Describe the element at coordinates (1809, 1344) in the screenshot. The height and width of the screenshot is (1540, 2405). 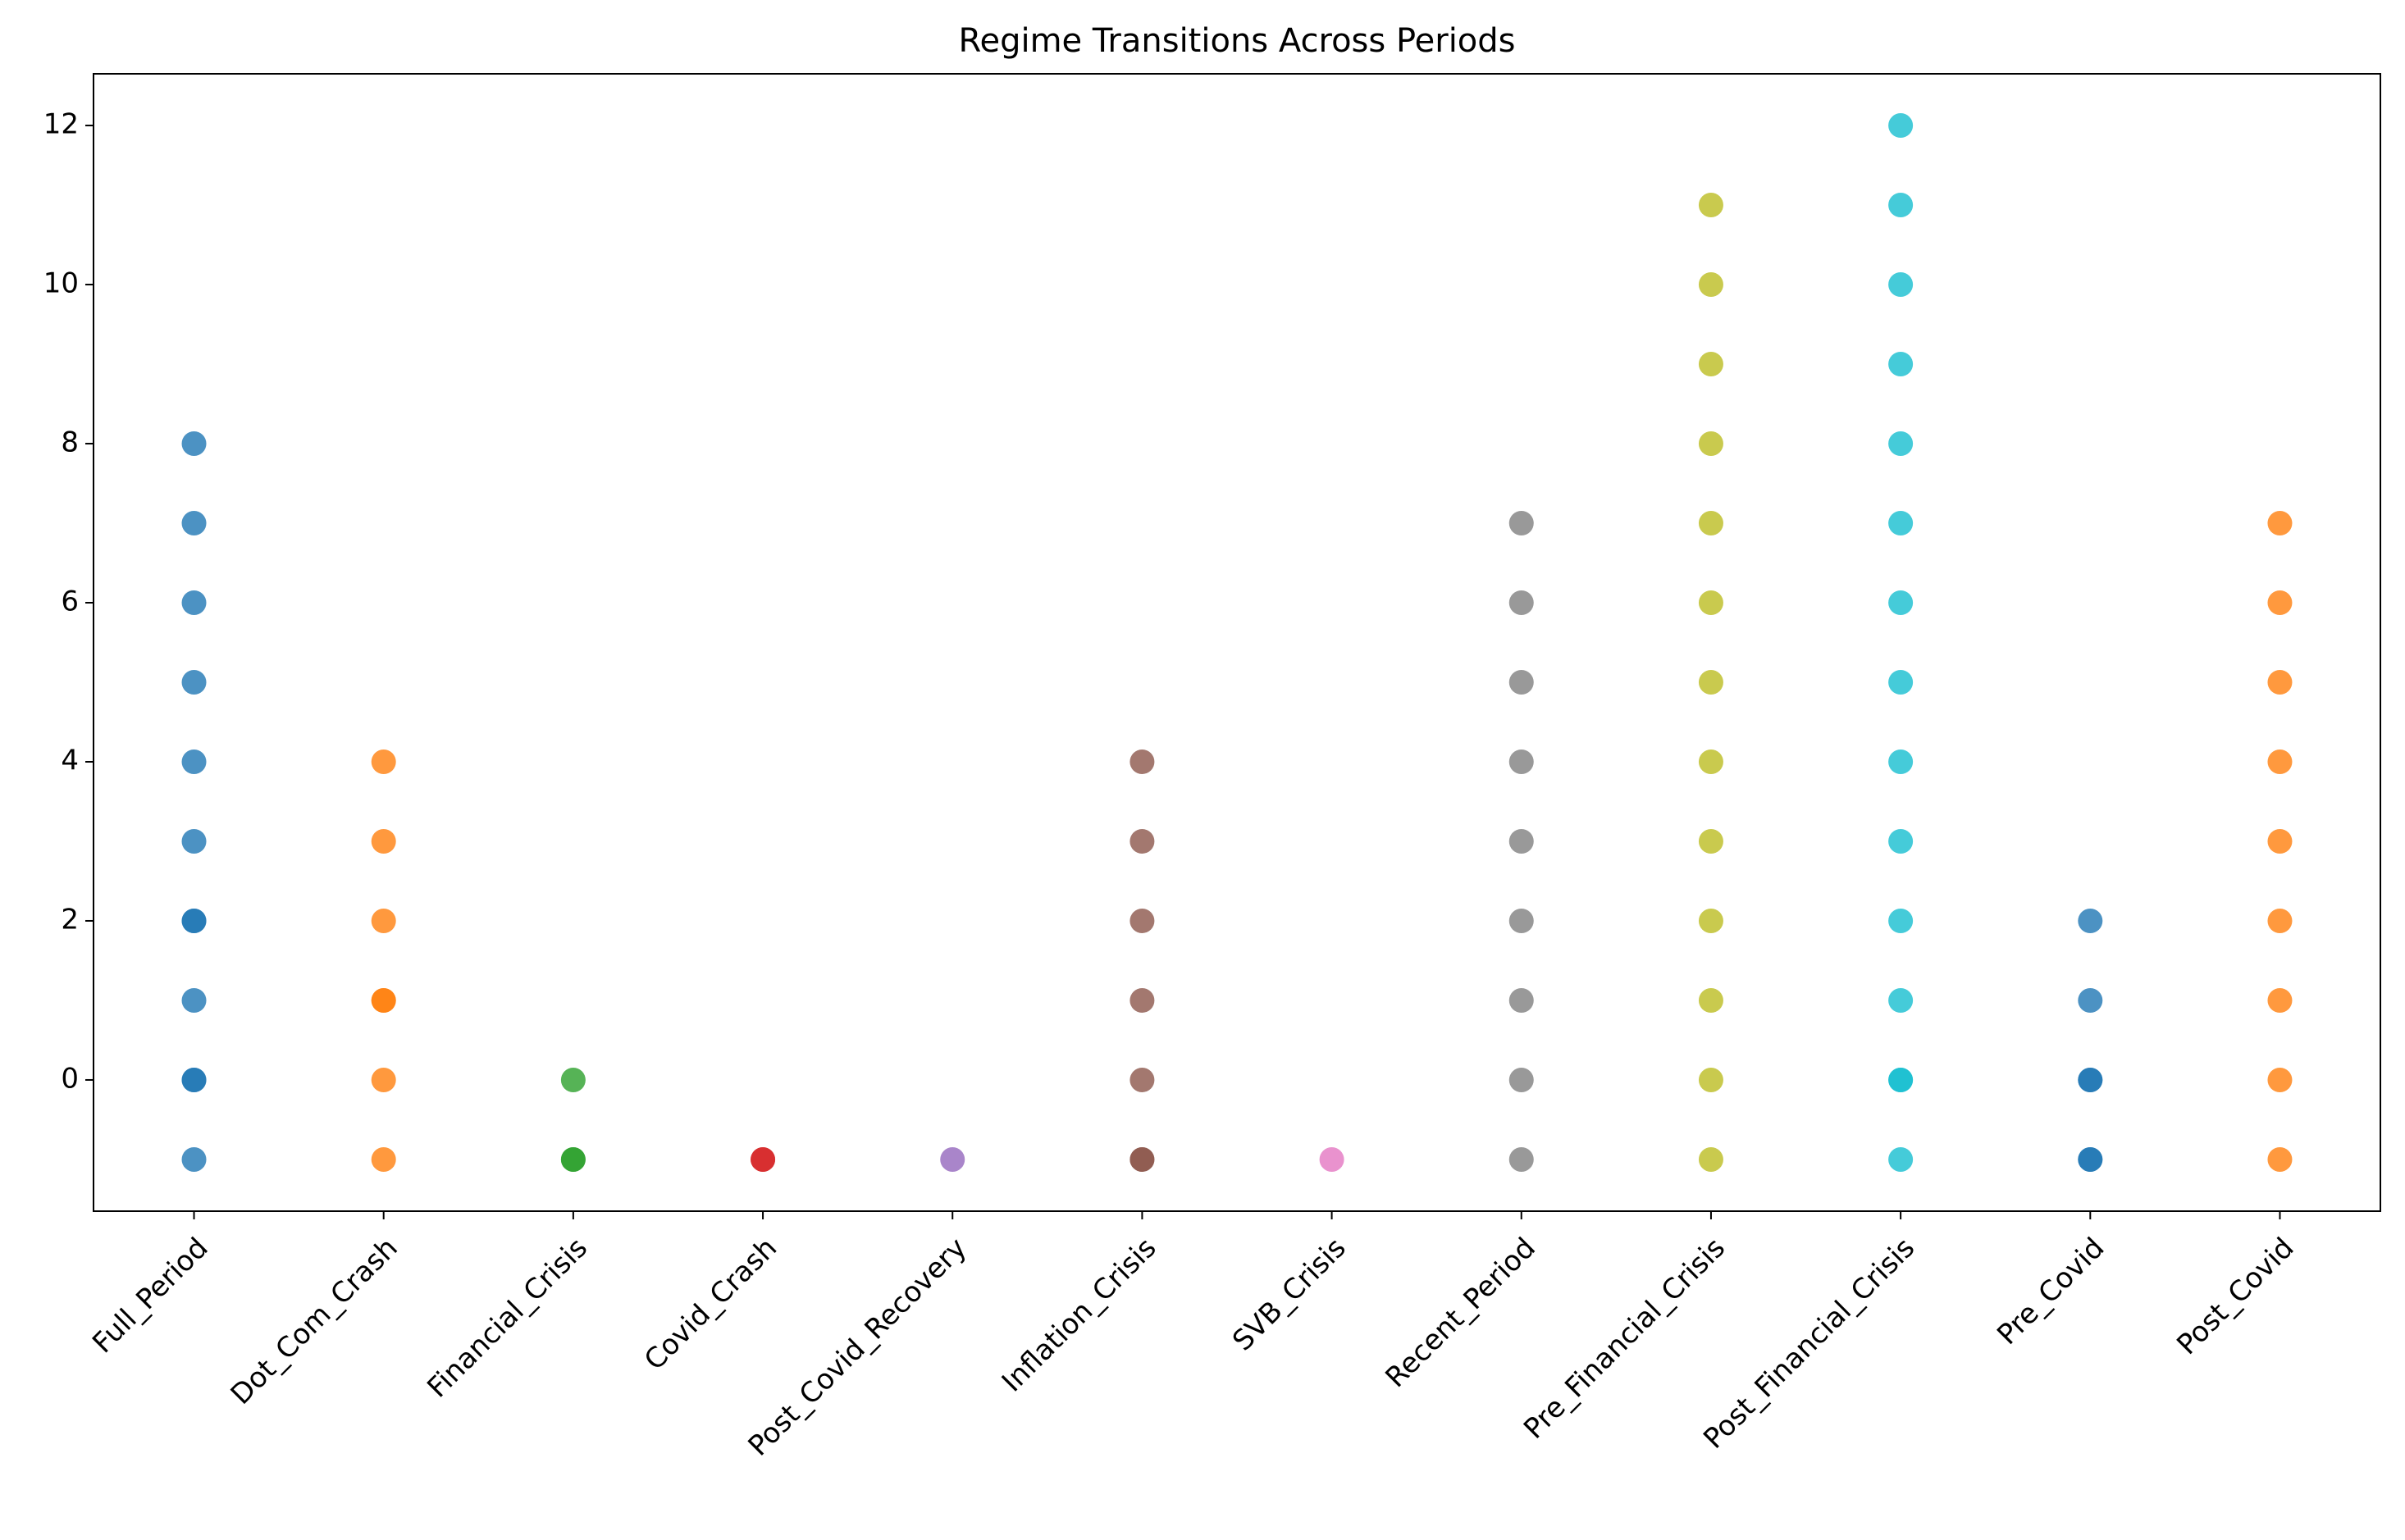
I see `x-tick-label: Post_Financial_Crisis` at that location.